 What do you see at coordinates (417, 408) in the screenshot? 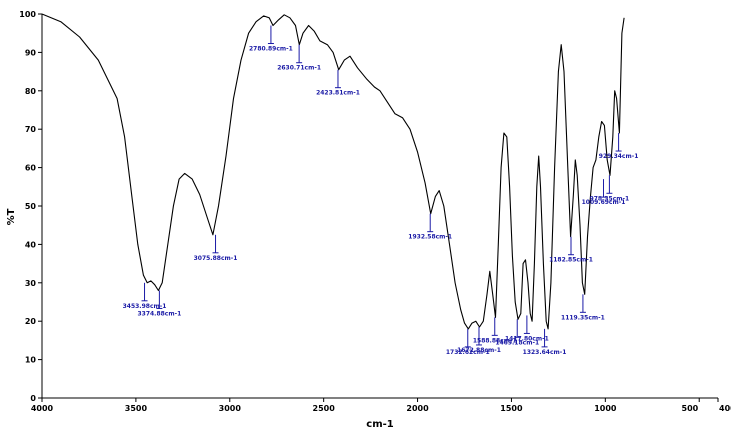
I see `x-tick-label: 2000` at bounding box center [417, 408].